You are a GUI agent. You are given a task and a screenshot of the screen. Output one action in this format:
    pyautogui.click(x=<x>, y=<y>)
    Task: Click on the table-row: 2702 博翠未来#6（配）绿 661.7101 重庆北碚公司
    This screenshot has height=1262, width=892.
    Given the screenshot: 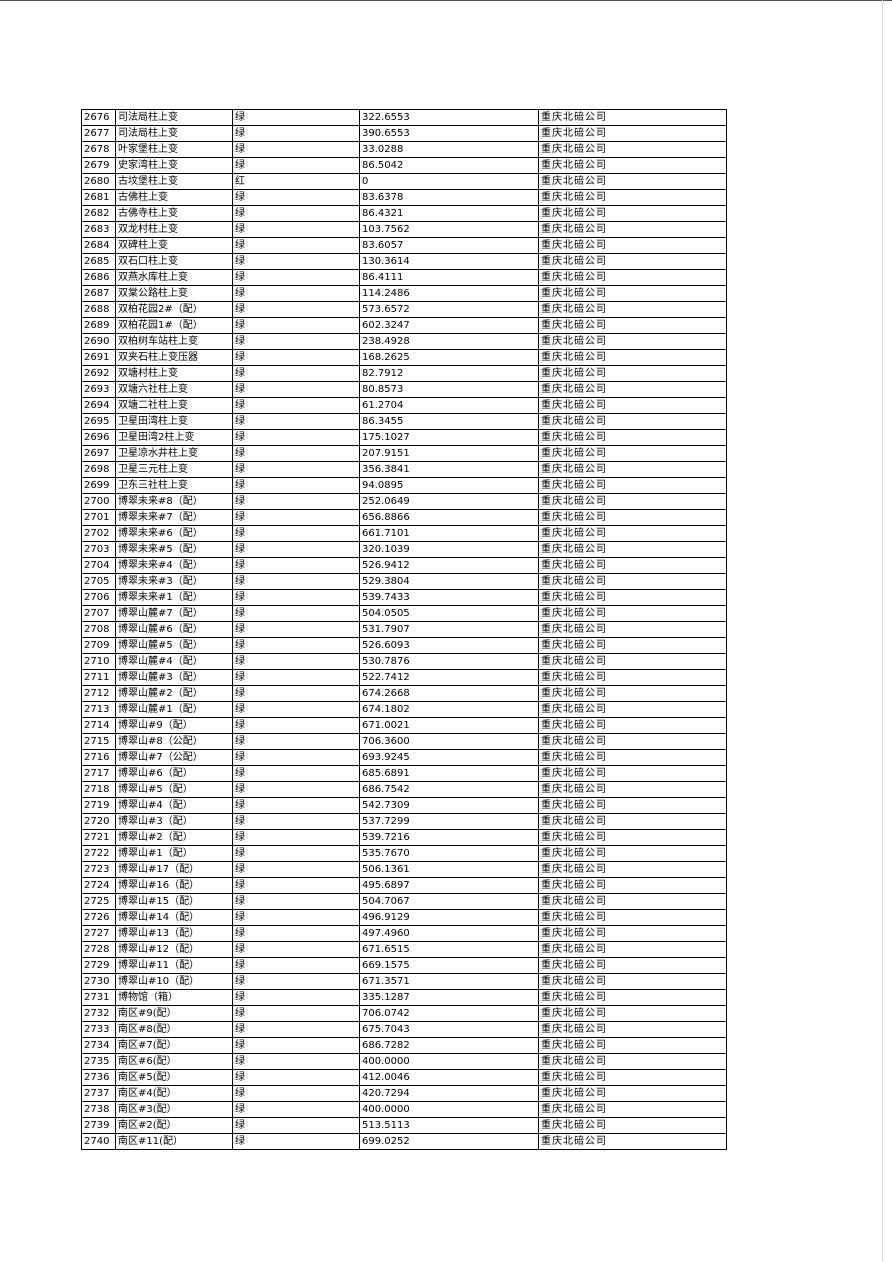 What is the action you would take?
    pyautogui.click(x=404, y=533)
    